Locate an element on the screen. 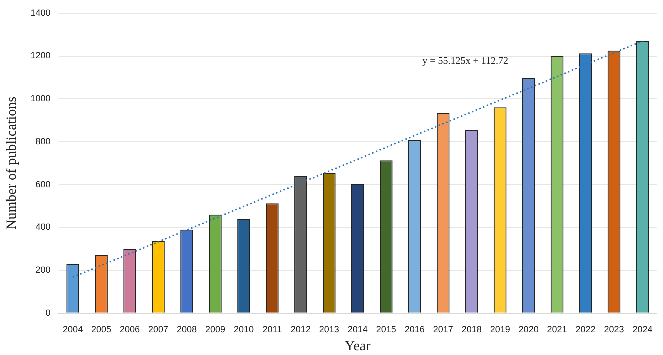 This screenshot has width=663, height=355. x-tick-label: 2014 is located at coordinates (358, 329).